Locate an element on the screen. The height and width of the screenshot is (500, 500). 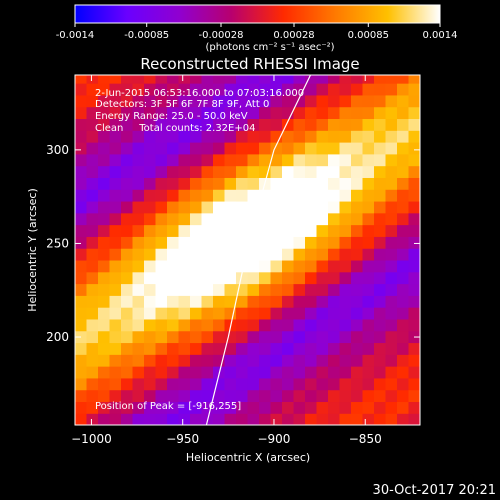
info-detectors: Detectors: 3F 5F 6F 7F 8F 9F, Att 0 is located at coordinates (182, 104).